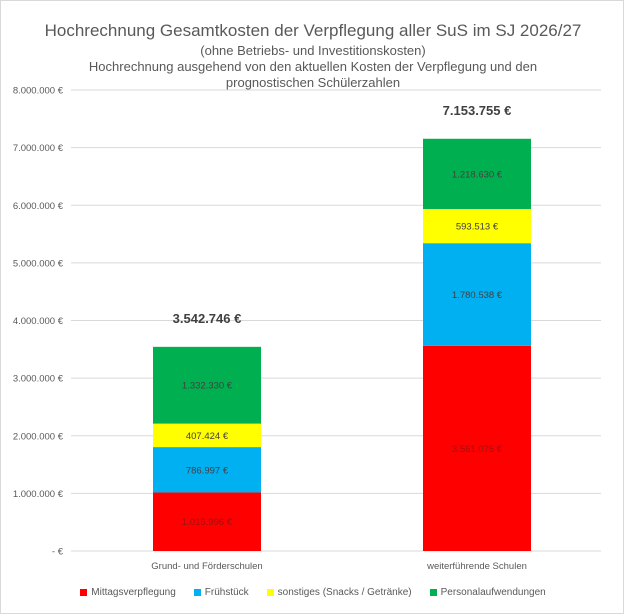 The height and width of the screenshot is (614, 624). Describe the element at coordinates (313, 50) in the screenshot. I see `chart-subtitle: (ohne Betriebs- und Investitionskosten)` at that location.